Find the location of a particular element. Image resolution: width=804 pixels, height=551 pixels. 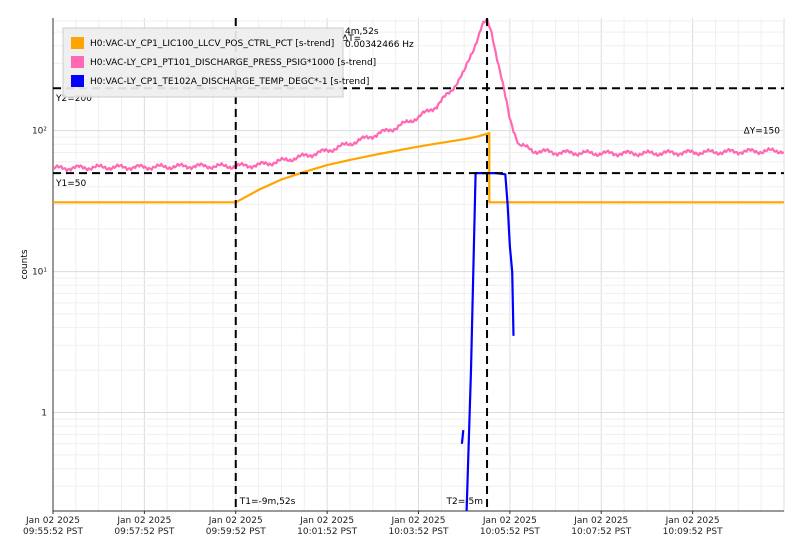

delta-t-frequency: 0.00342466 Hz is located at coordinates (379, 45).